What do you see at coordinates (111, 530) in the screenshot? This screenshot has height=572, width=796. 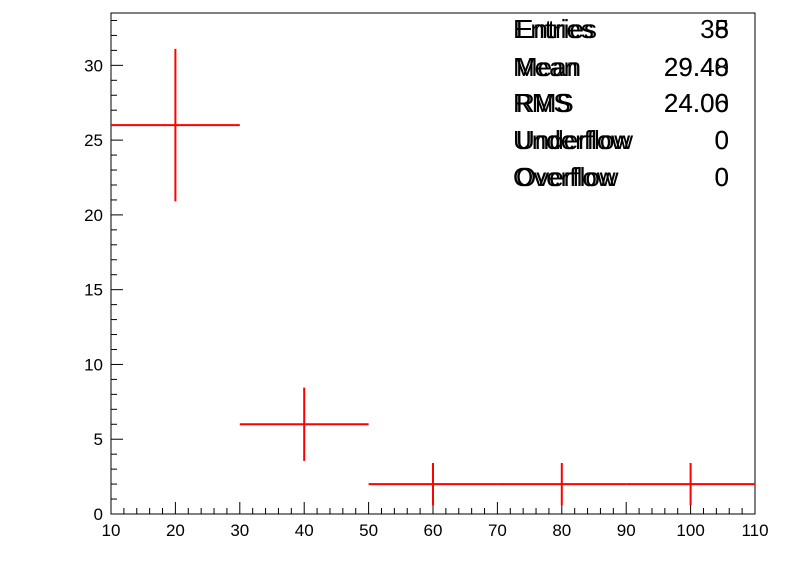 I see `x-tick-label: 10` at bounding box center [111, 530].